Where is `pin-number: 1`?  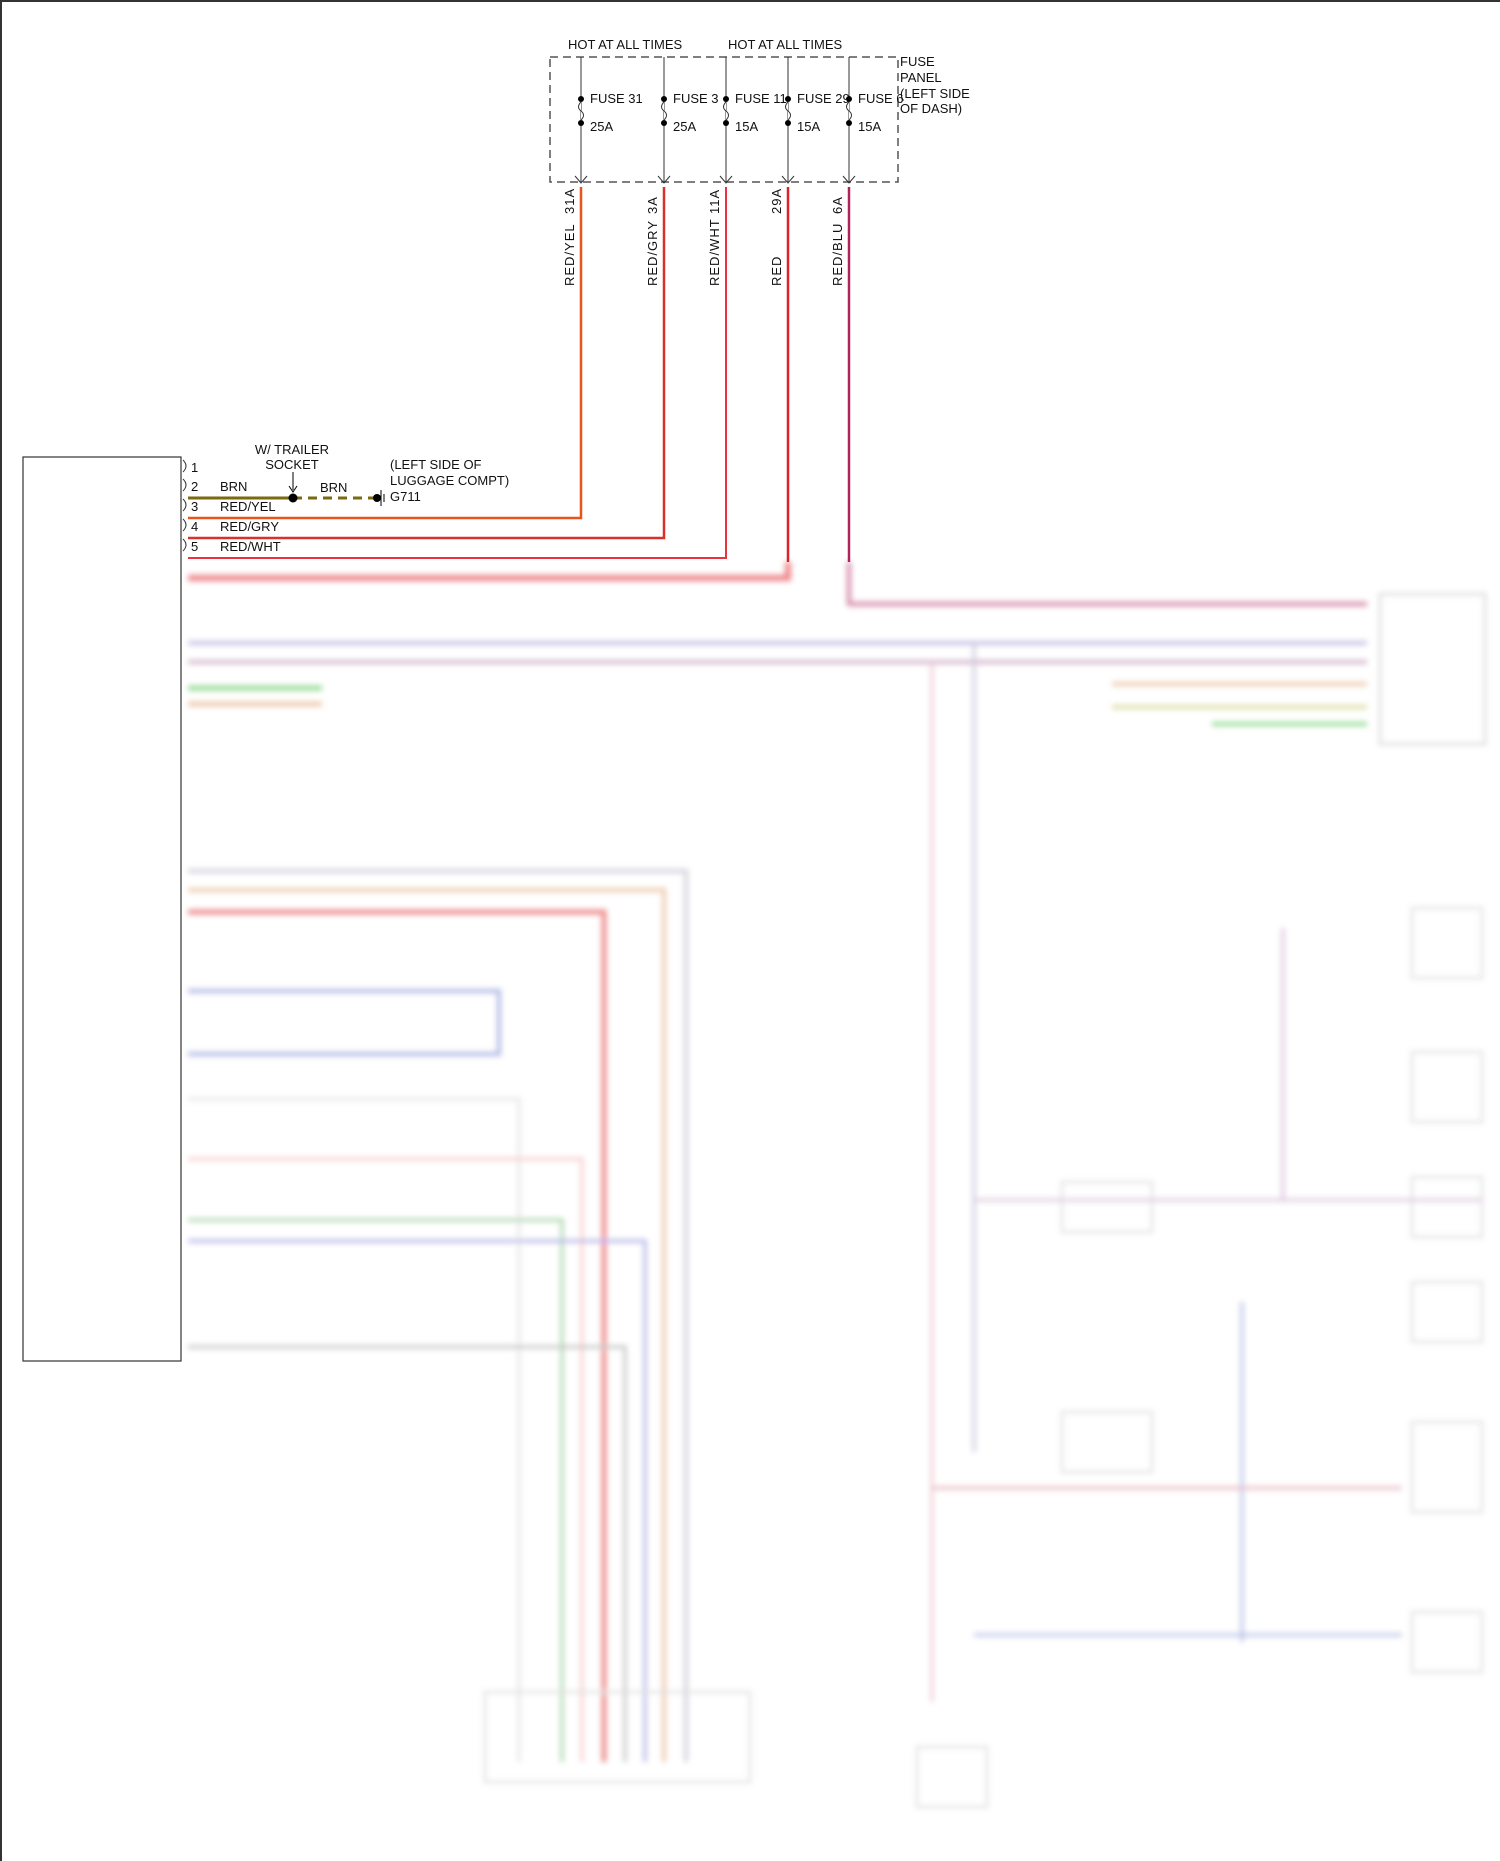 pin-number: 1 is located at coordinates (194, 467).